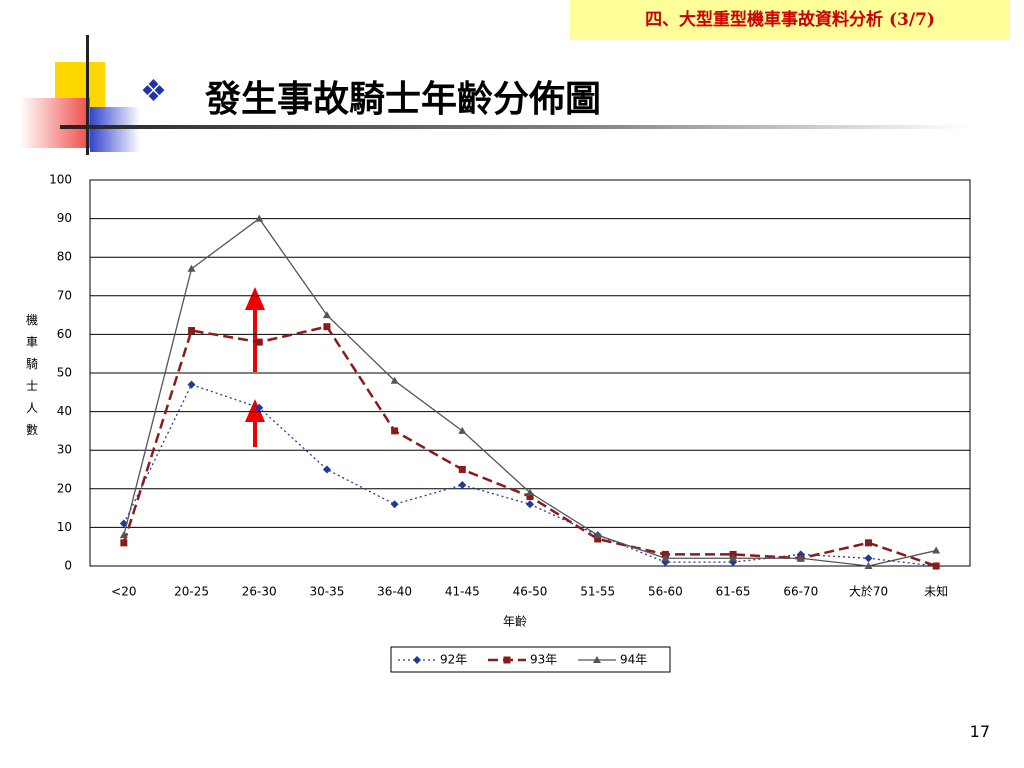 Image resolution: width=1024 pixels, height=768 pixels. Describe the element at coordinates (64, 488) in the screenshot. I see `y-tick-label: 20` at that location.